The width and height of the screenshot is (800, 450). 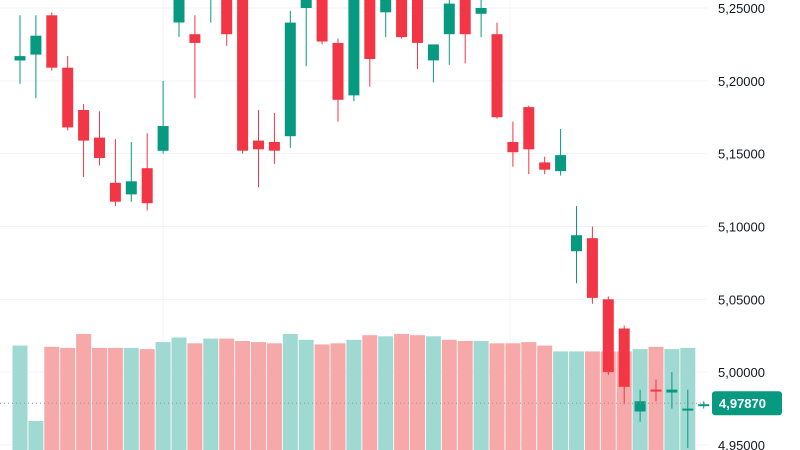 What do you see at coordinates (741, 299) in the screenshot?
I see `y-tick-label: 5,05000` at bounding box center [741, 299].